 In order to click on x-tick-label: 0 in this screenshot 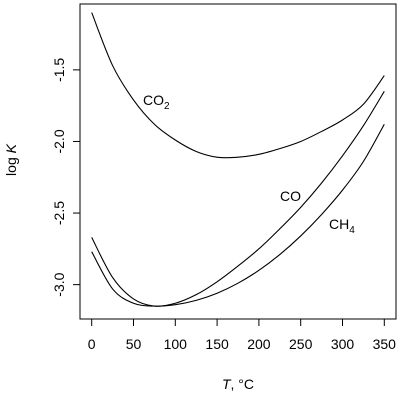, I will do `click(92, 344)`.